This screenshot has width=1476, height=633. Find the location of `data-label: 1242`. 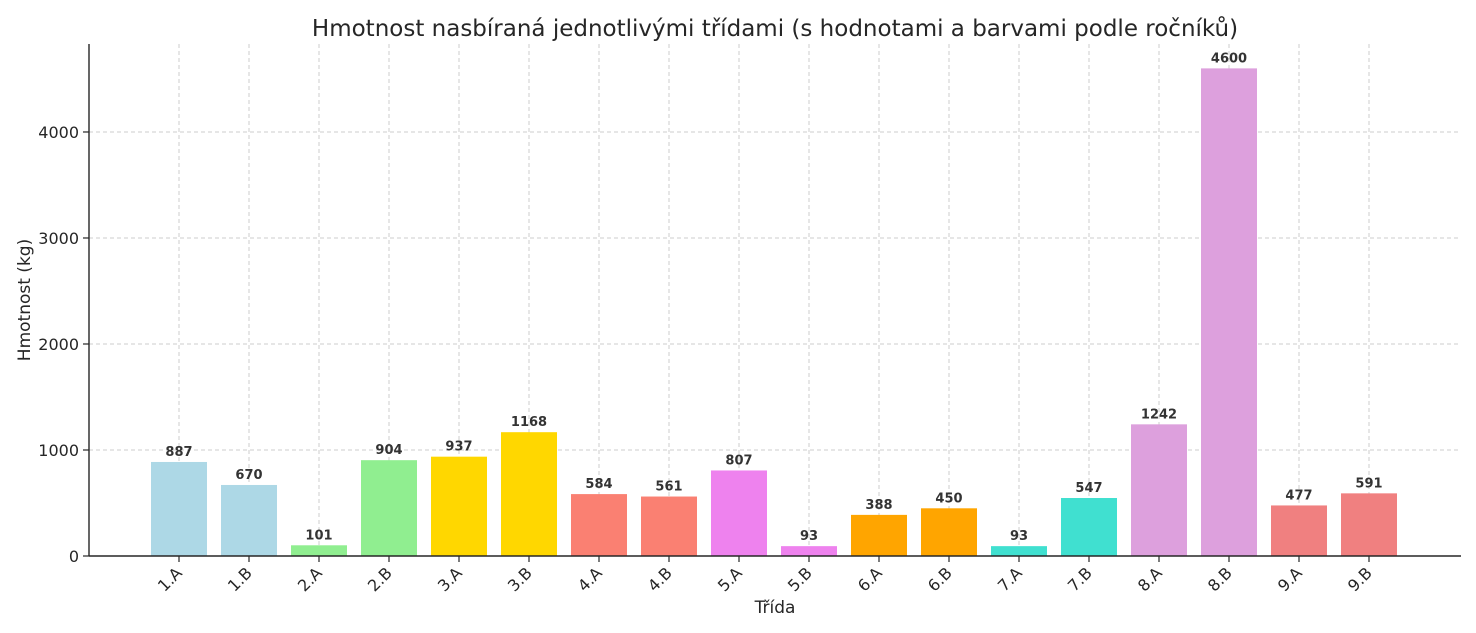

data-label: 1242 is located at coordinates (1159, 414).